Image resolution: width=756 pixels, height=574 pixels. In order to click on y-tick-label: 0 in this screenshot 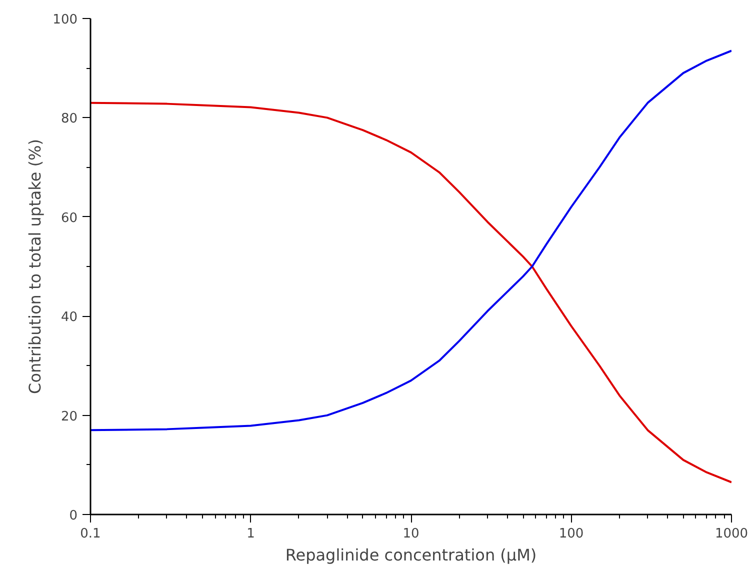, I will do `click(73, 516)`.